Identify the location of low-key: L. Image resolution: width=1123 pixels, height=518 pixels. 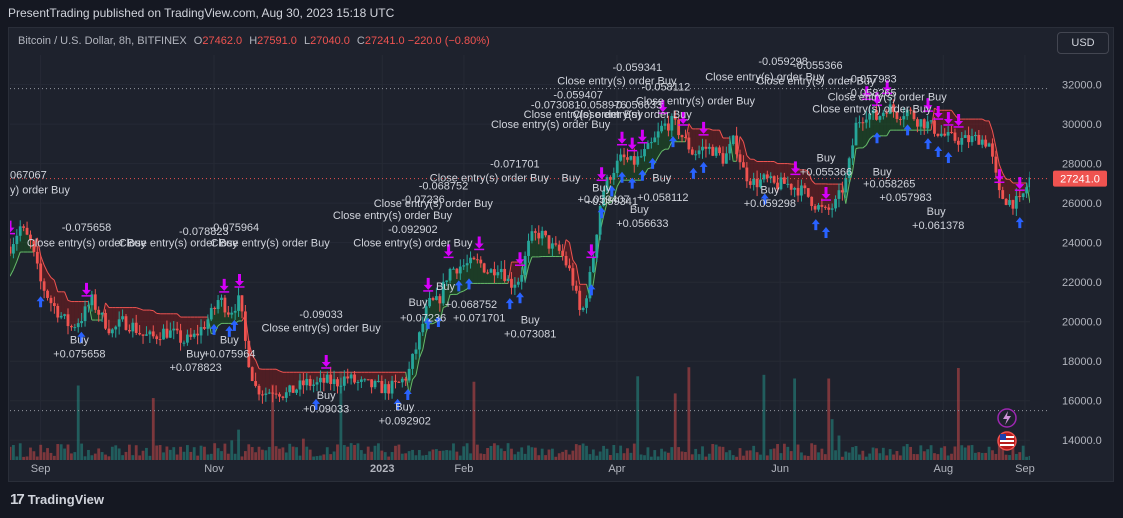
(307, 41).